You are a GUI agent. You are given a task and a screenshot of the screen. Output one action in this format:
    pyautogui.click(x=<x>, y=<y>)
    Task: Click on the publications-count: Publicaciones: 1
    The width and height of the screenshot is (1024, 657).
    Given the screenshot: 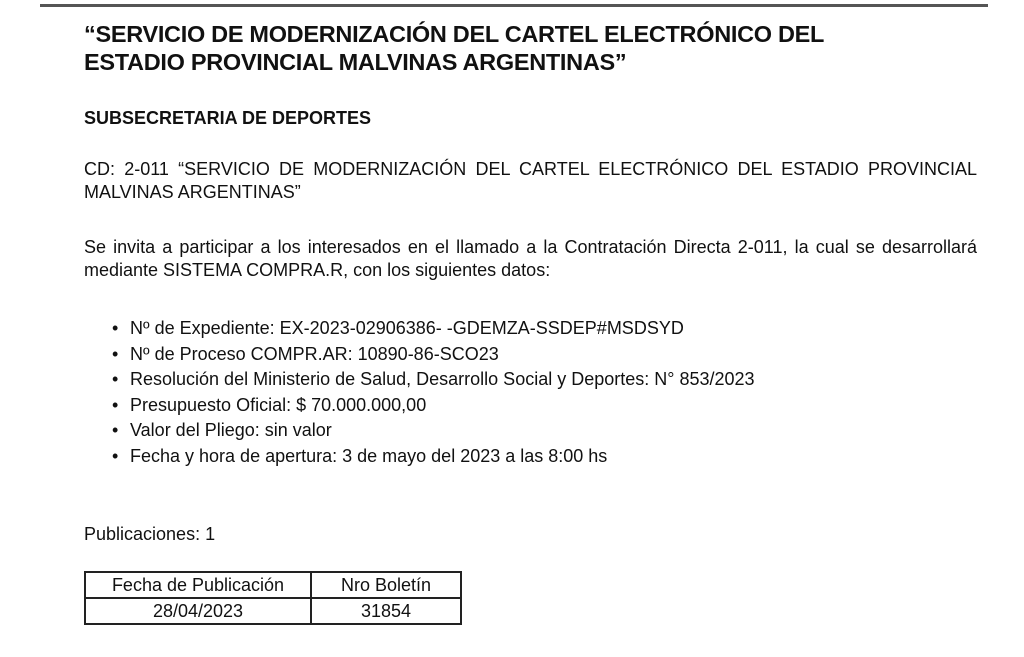 What is the action you would take?
    pyautogui.click(x=150, y=534)
    